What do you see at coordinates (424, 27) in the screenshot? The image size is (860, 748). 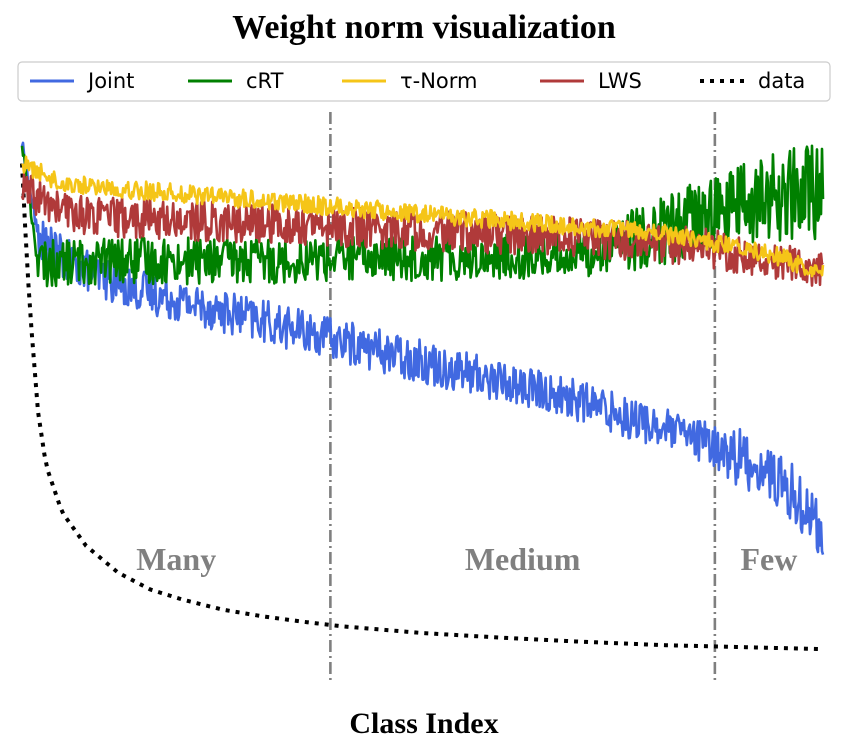 I see `chart-title: Weight norm visualization` at bounding box center [424, 27].